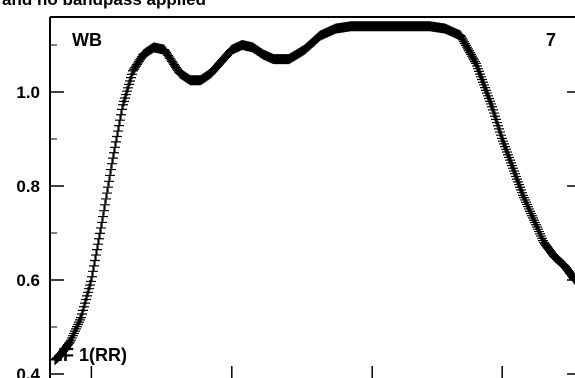 This screenshot has height=378, width=575. Describe the element at coordinates (28, 186) in the screenshot. I see `y-tick-label: 0.8` at that location.